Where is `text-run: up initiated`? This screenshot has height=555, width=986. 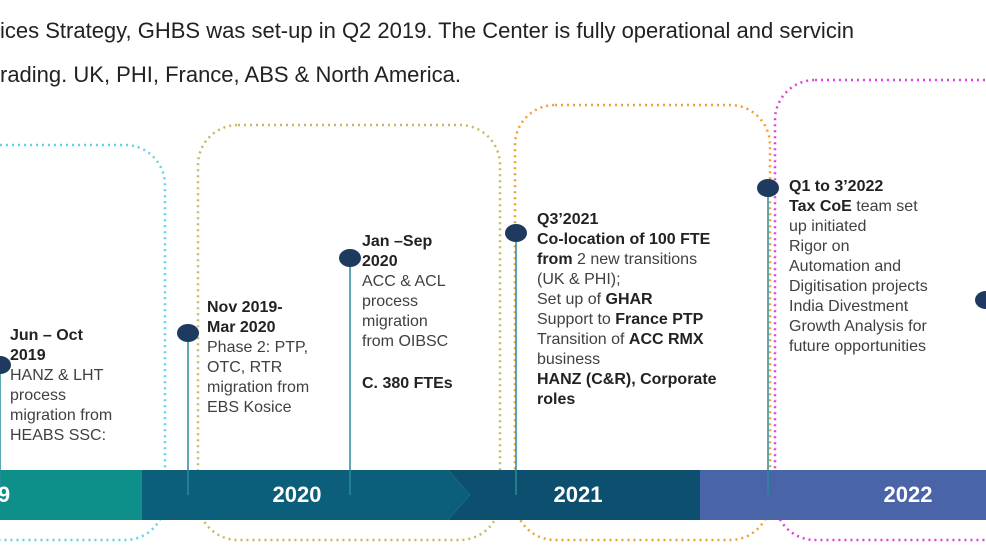
text-run: up initiated is located at coordinates (828, 226).